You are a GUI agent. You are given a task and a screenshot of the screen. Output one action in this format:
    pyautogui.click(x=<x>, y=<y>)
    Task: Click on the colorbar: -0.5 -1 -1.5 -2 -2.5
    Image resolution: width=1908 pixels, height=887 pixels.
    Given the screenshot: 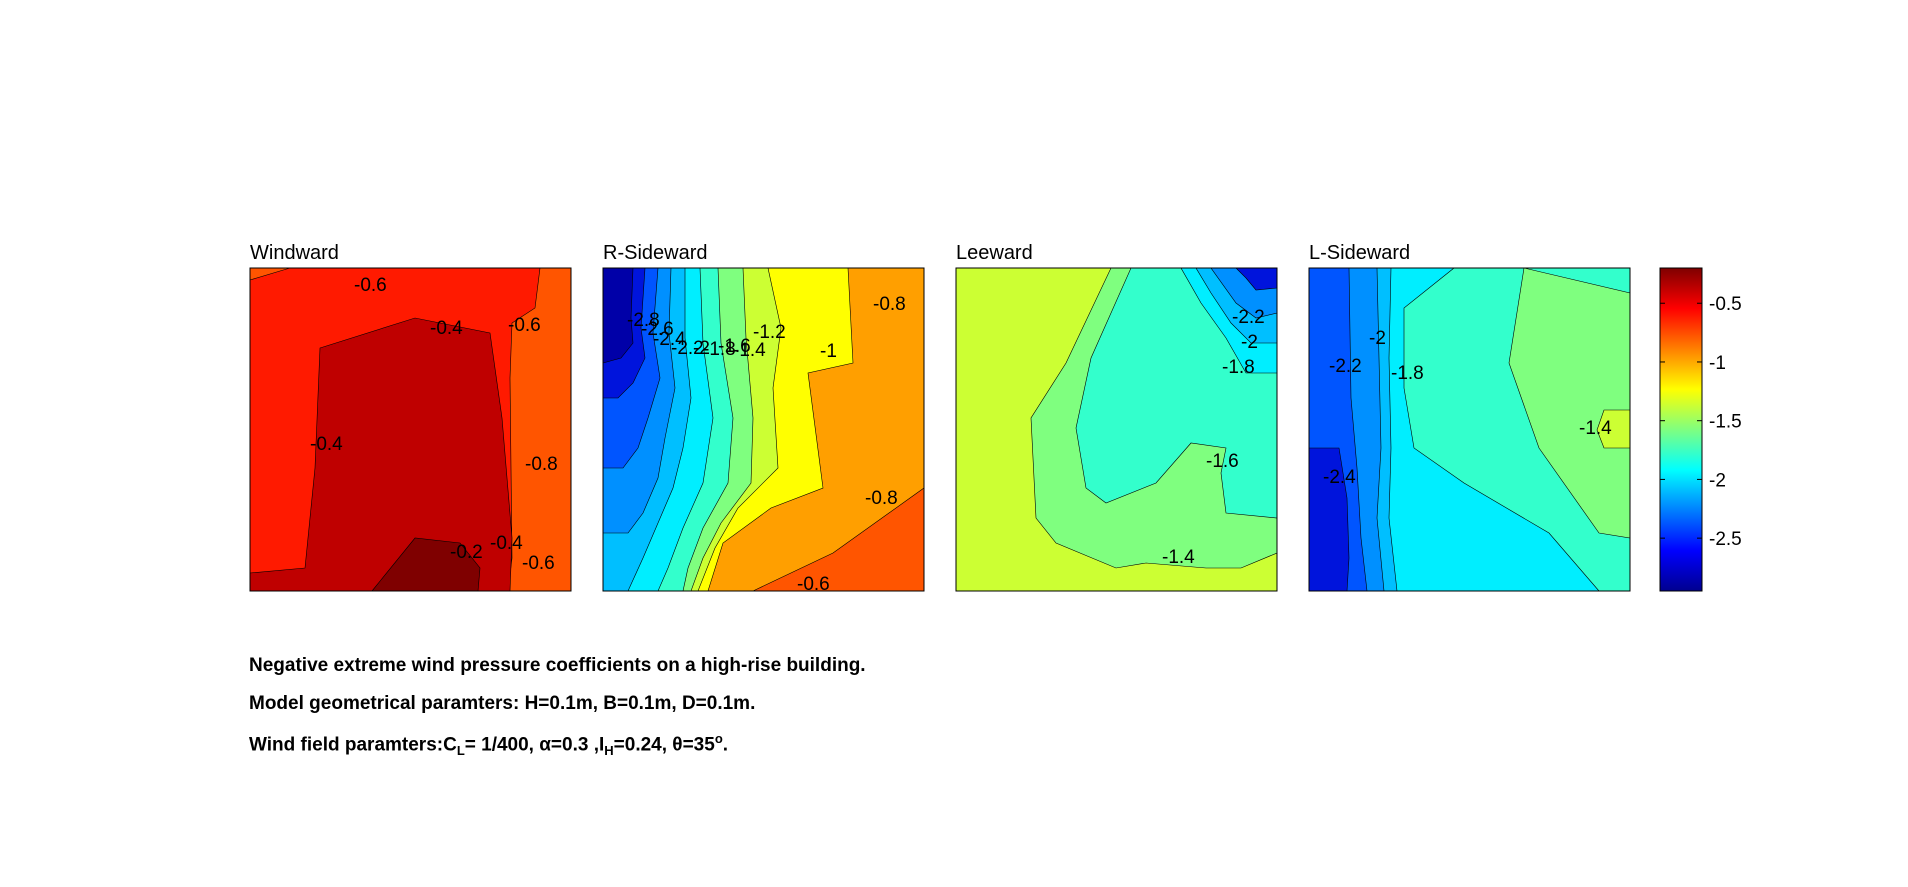 What is the action you would take?
    pyautogui.click(x=1700, y=429)
    